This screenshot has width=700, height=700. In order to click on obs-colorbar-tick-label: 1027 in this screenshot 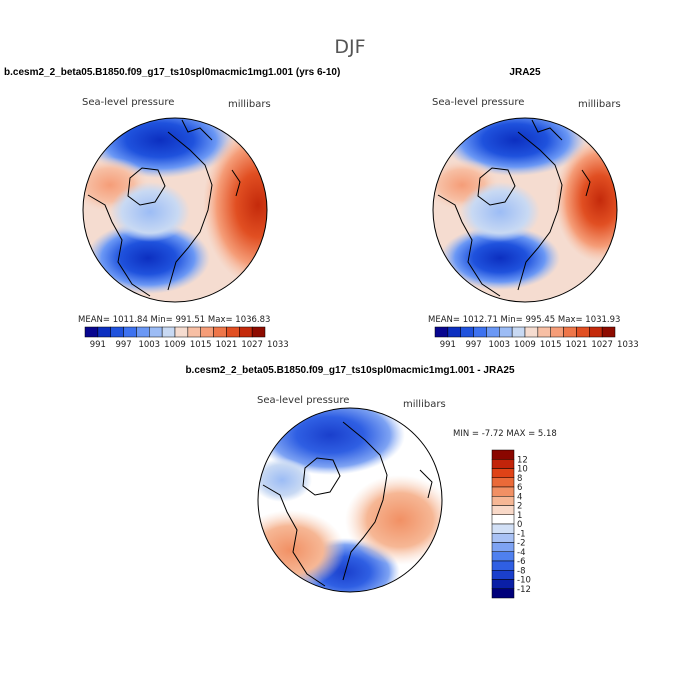, I will do `click(602, 345)`.